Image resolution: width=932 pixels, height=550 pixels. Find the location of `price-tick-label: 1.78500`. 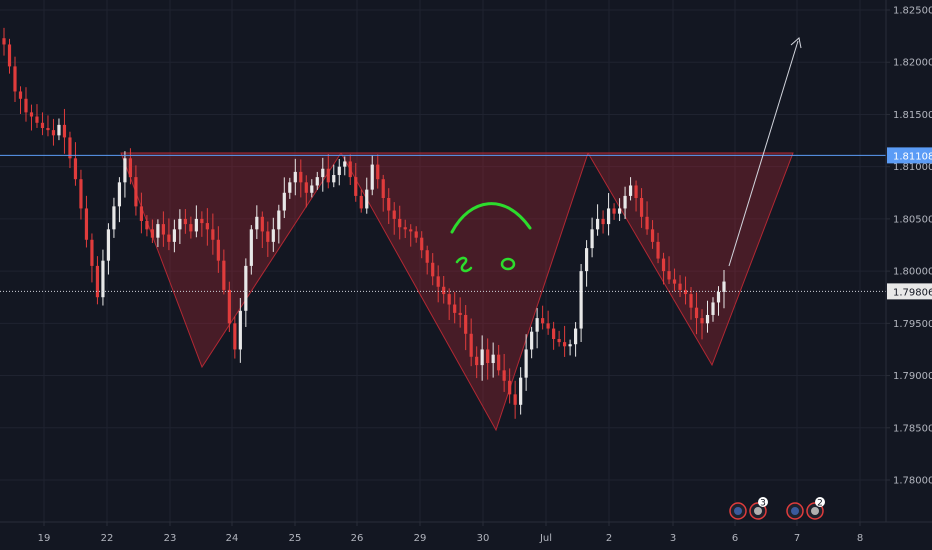

price-tick-label: 1.78500 is located at coordinates (912, 428).